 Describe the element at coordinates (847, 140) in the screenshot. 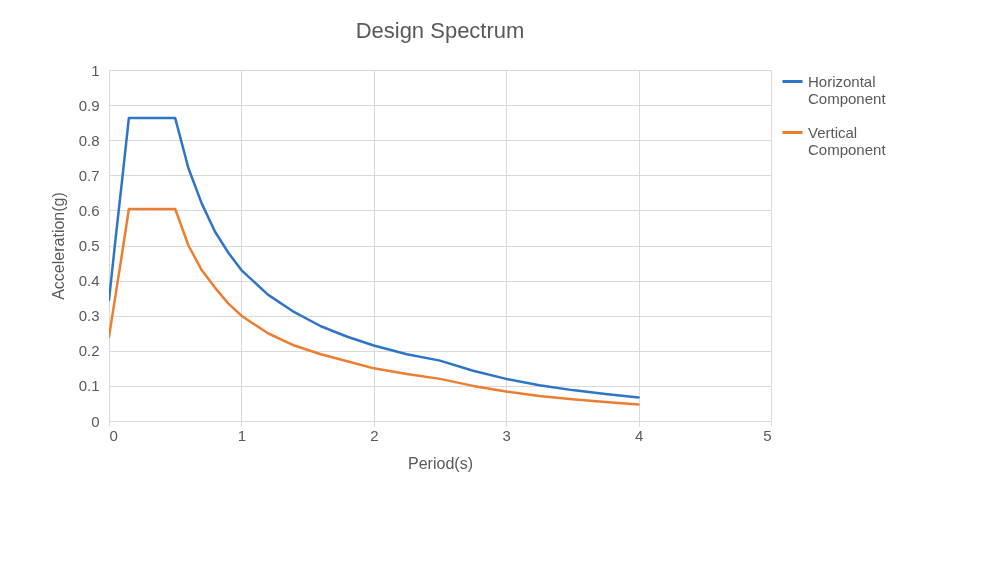

I see `legend-label: Vertical Component` at that location.